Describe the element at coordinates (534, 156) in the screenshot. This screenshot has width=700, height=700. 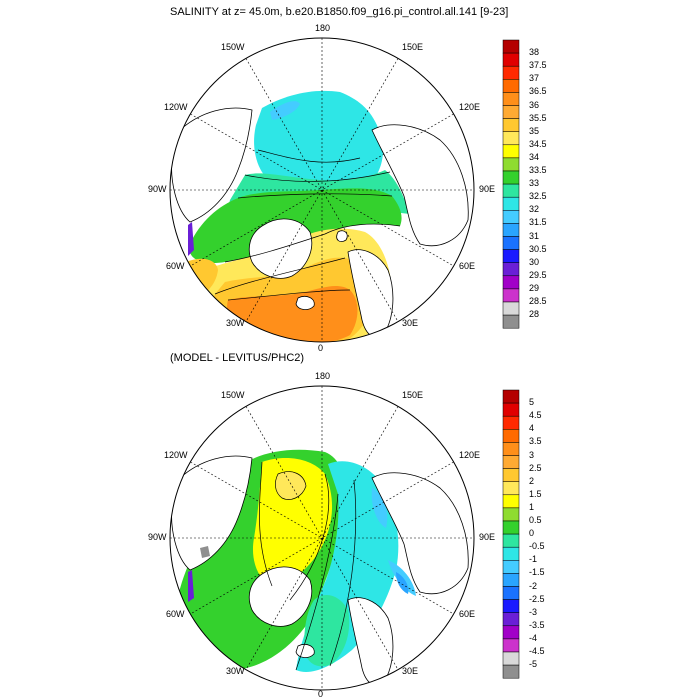
I see `salinity-colorbar-label: 34` at that location.